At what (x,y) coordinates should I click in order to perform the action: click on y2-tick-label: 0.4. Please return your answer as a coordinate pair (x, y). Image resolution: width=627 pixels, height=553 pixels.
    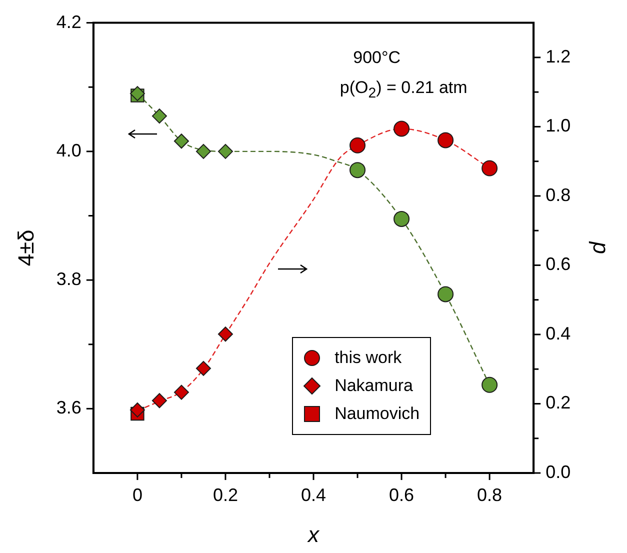
    Looking at the image, I should click on (558, 333).